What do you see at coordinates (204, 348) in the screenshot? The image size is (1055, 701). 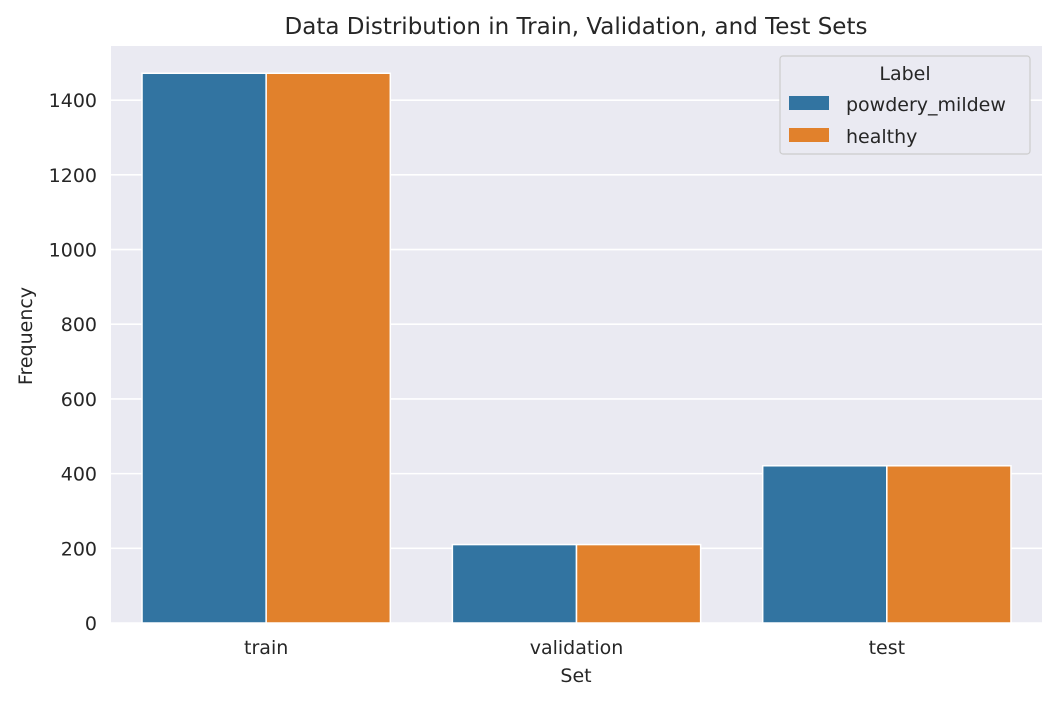 I see `bar-powdery-mildew-train` at bounding box center [204, 348].